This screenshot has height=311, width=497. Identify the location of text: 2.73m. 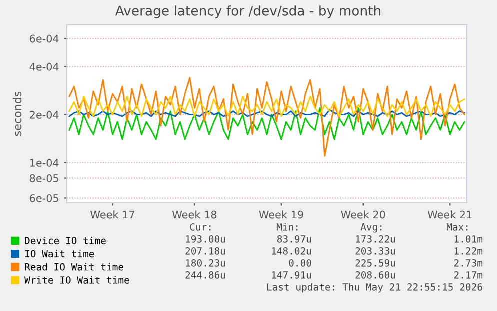
(468, 263).